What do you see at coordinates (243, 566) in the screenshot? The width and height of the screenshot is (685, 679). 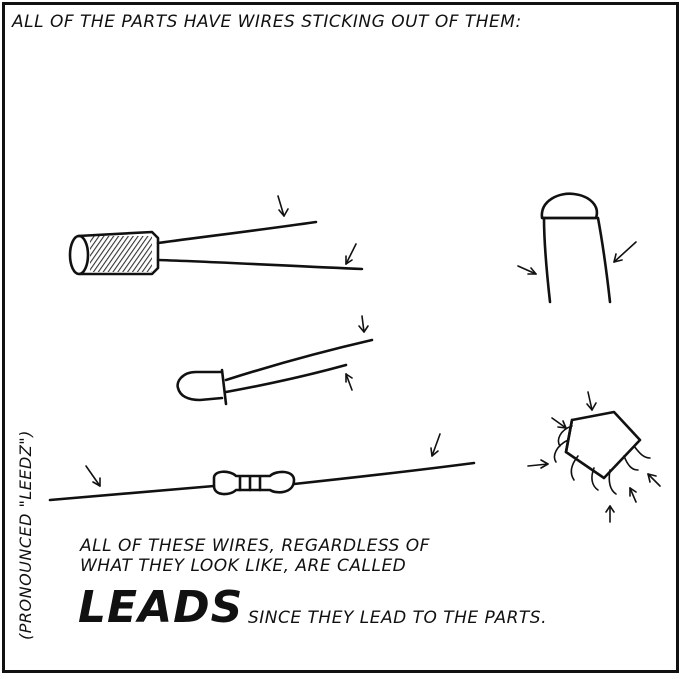 I see `caption-line-2: WHAT THEY LOOK LIKE, ARE CALLED` at bounding box center [243, 566].